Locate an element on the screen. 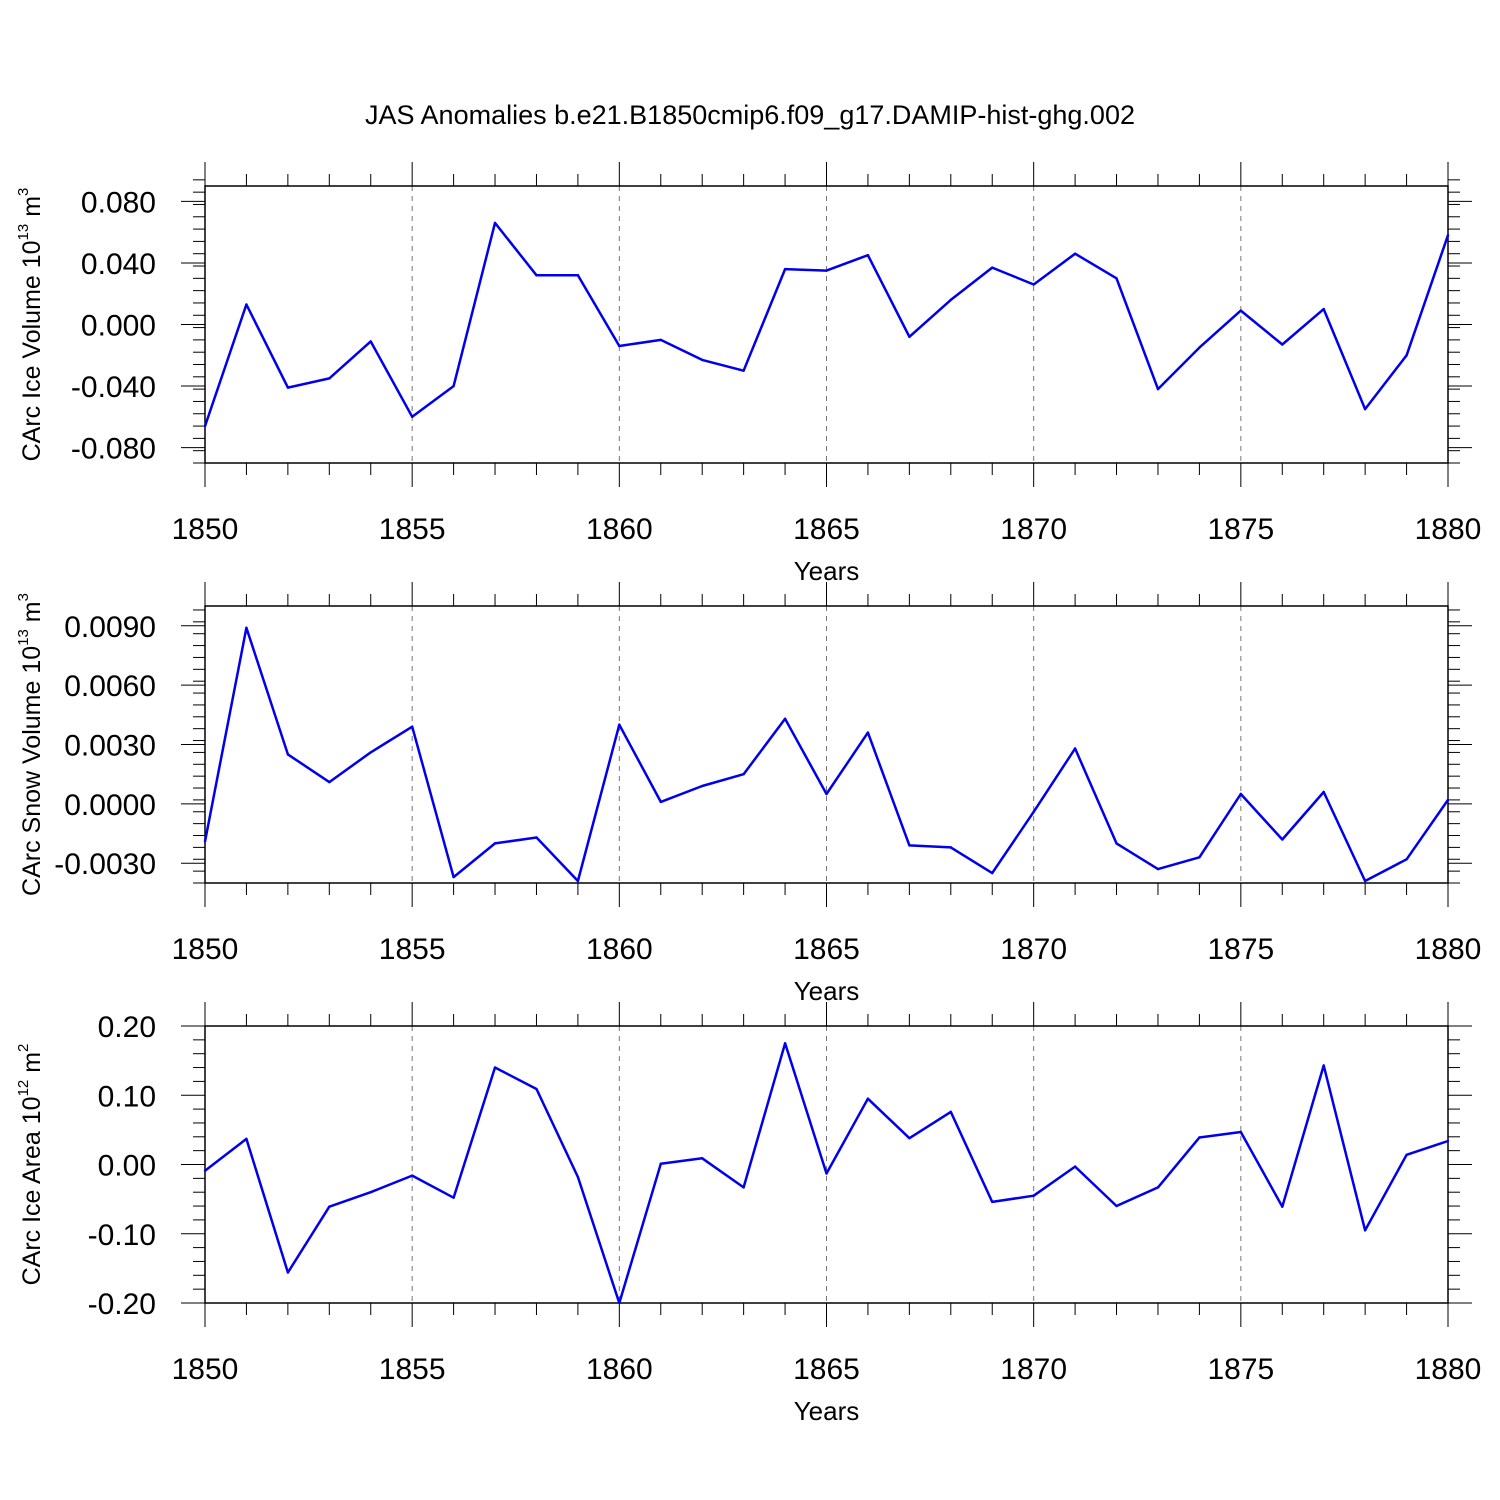  series-line is located at coordinates (826, 754).